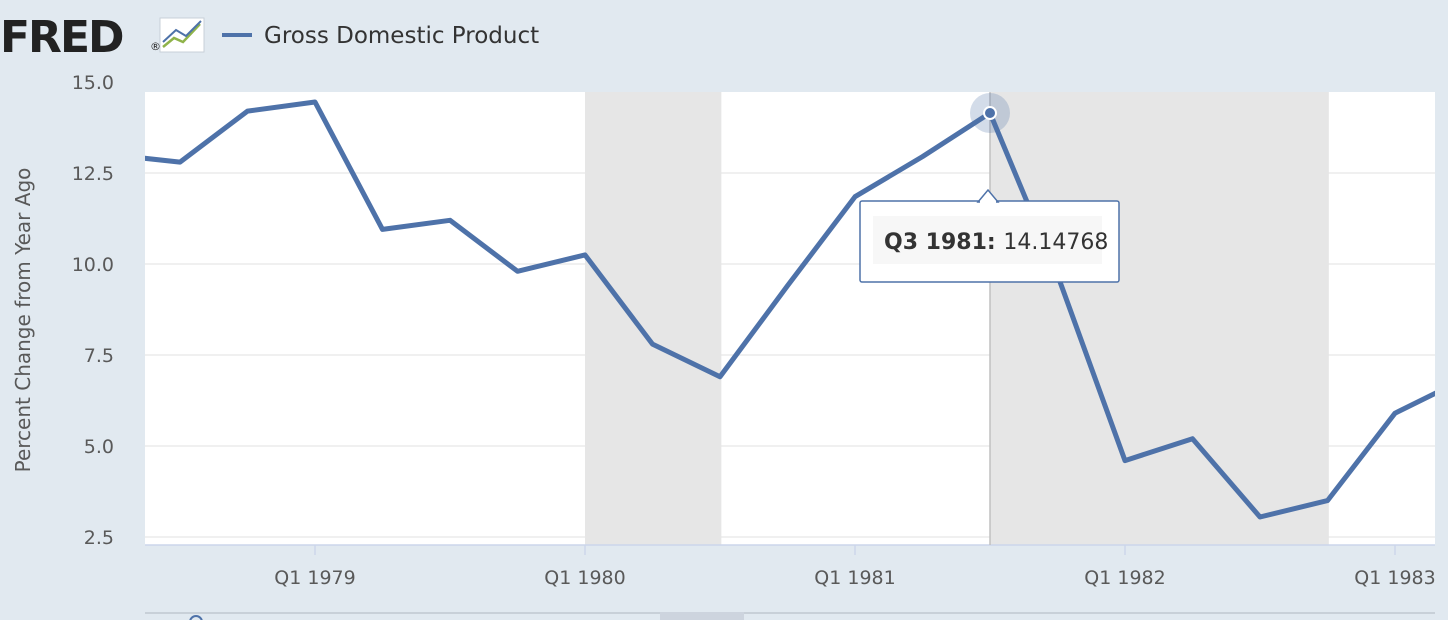 Image resolution: width=1448 pixels, height=620 pixels. What do you see at coordinates (990, 113) in the screenshot?
I see `hover-point-marker` at bounding box center [990, 113].